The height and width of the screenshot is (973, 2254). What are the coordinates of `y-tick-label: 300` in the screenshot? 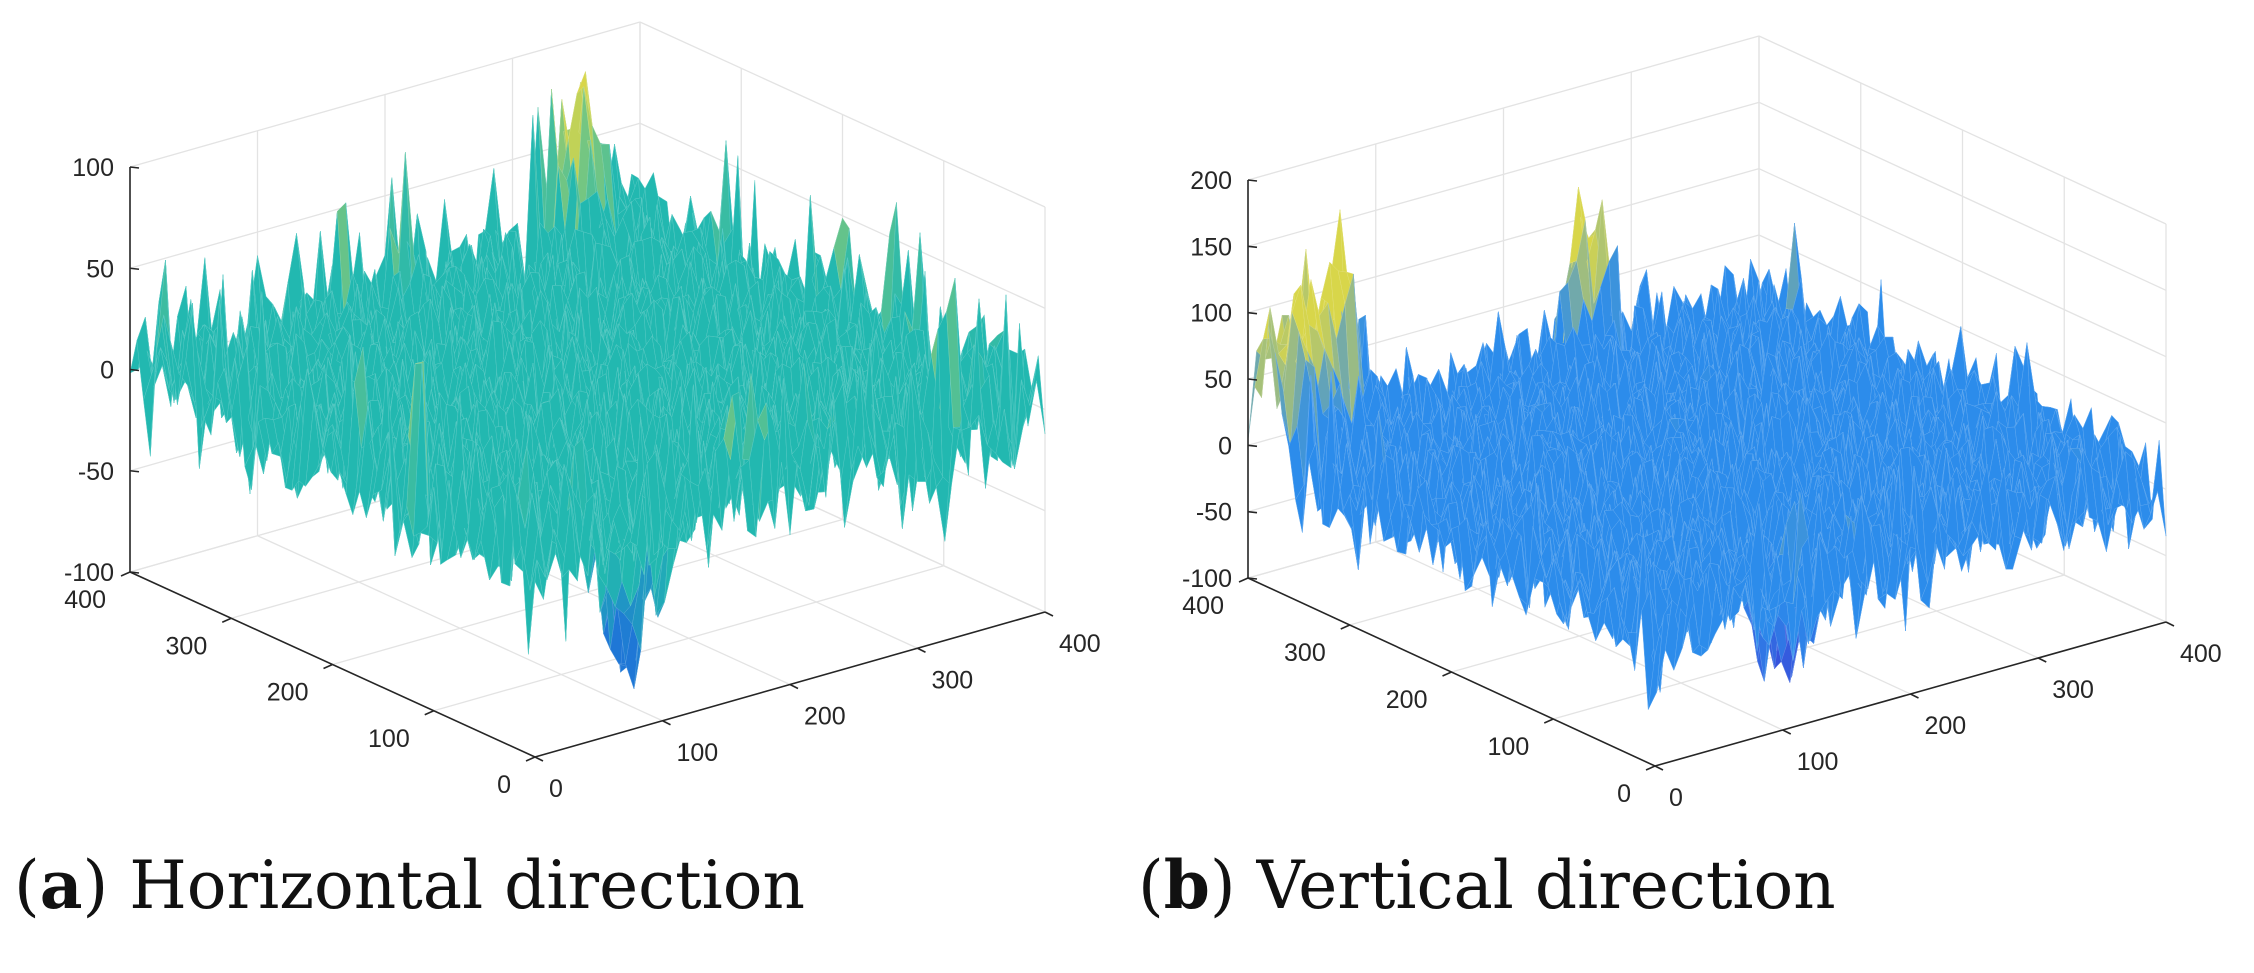 It's located at (187, 646).